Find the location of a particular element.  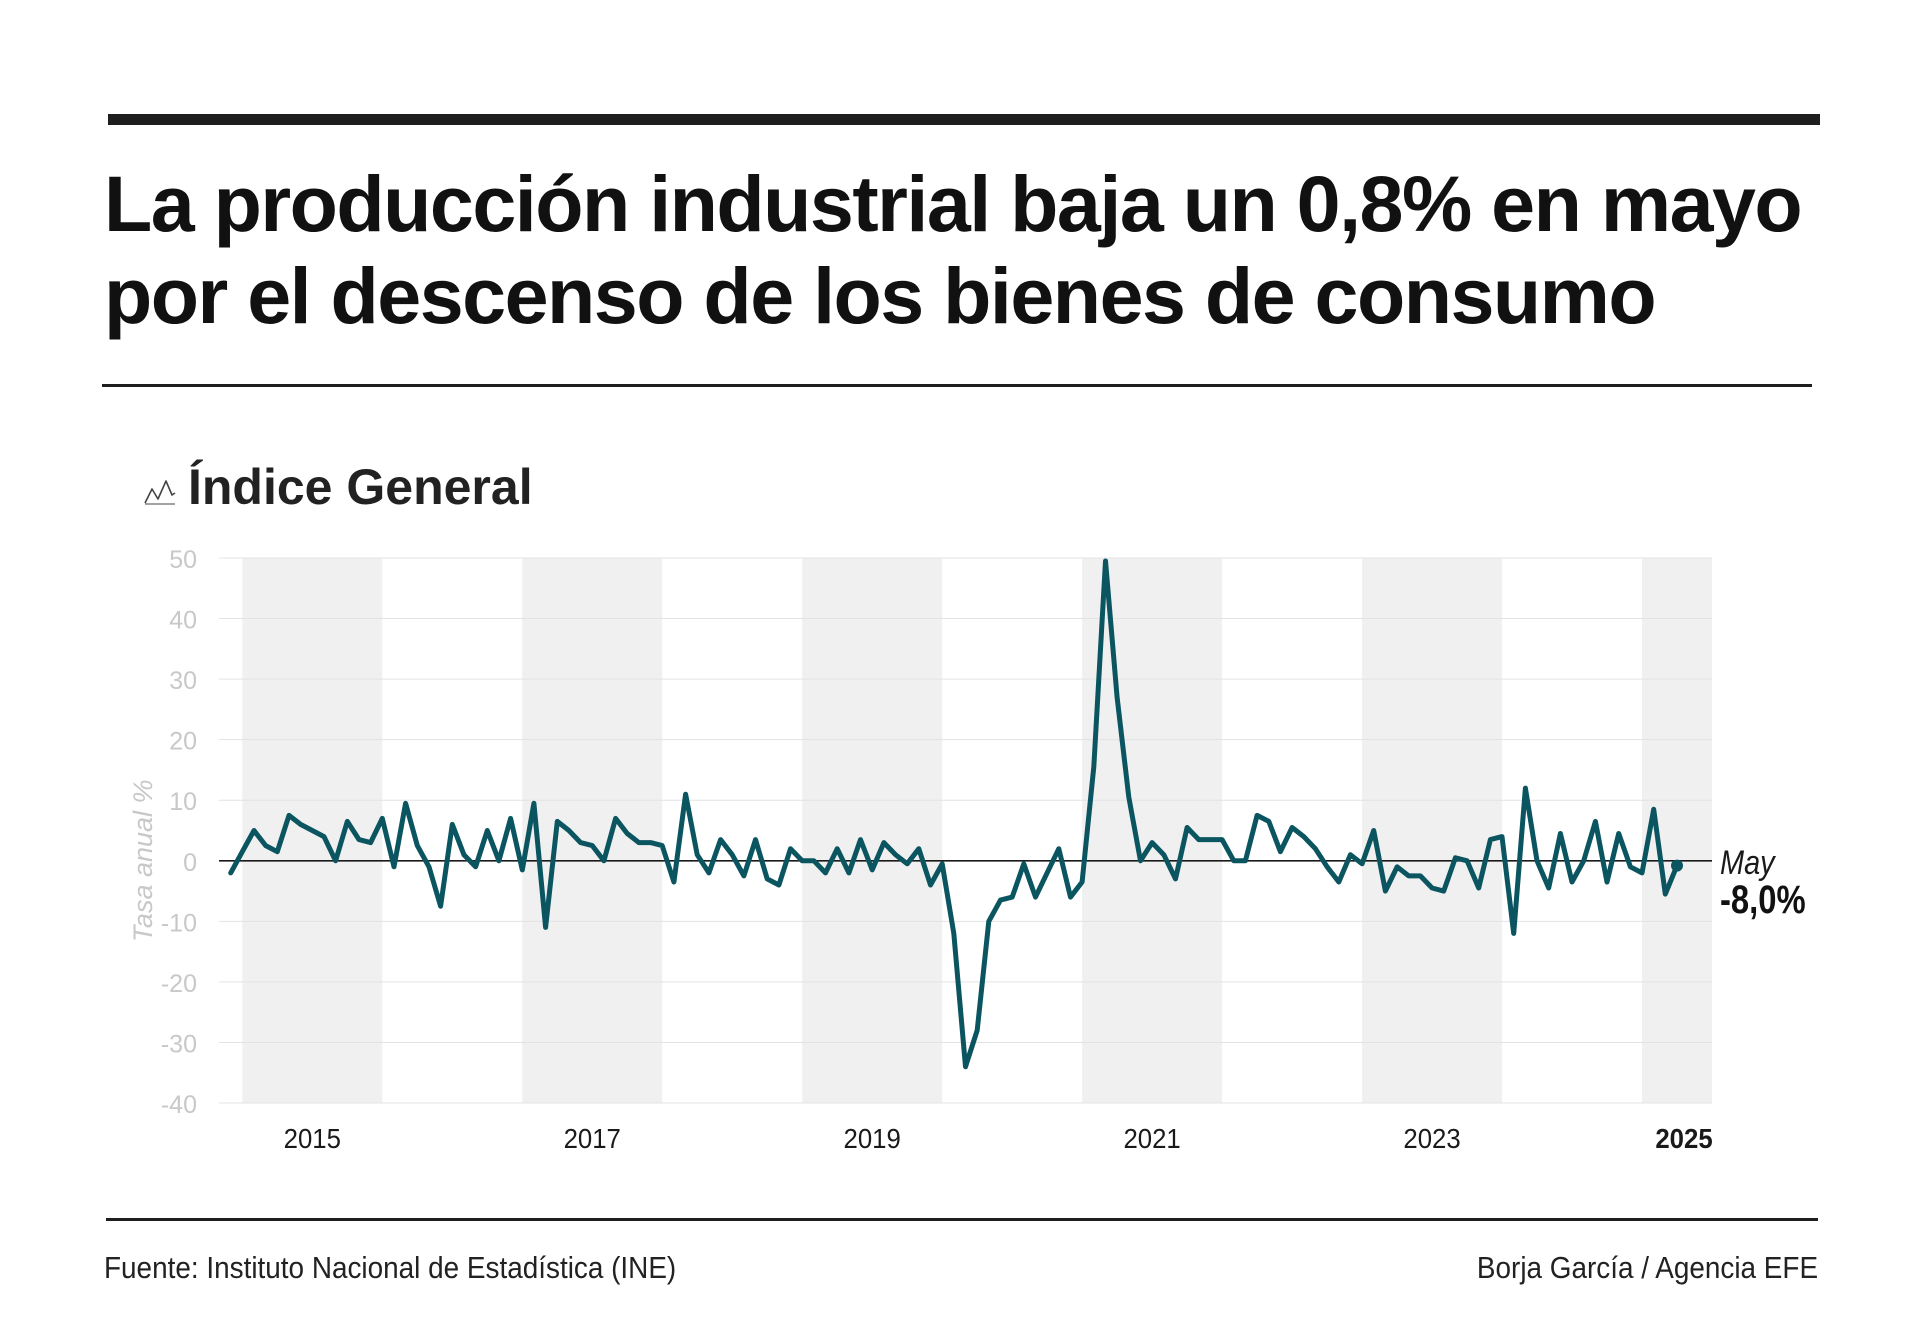

x-tick-label: 2019 is located at coordinates (872, 1138).